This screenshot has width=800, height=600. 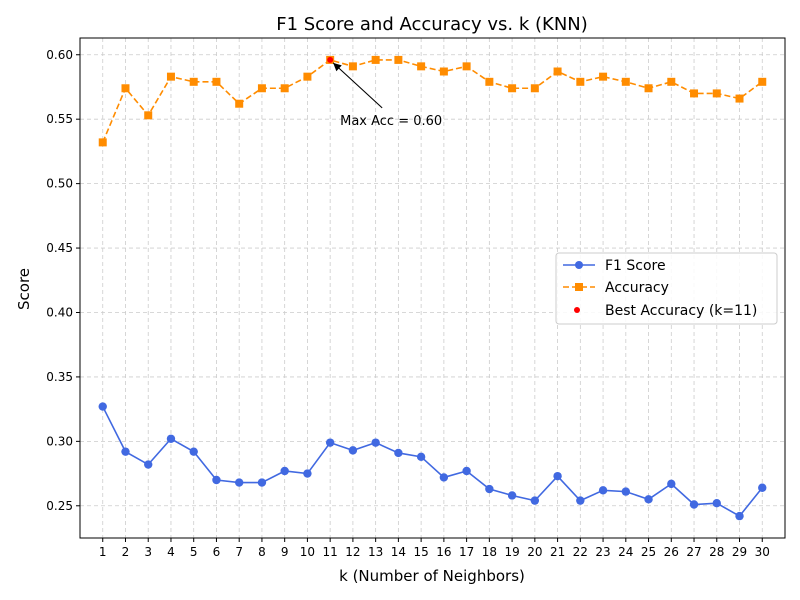 I want to click on annotation-layer: Max Acc = 0.60, so click(x=387, y=95).